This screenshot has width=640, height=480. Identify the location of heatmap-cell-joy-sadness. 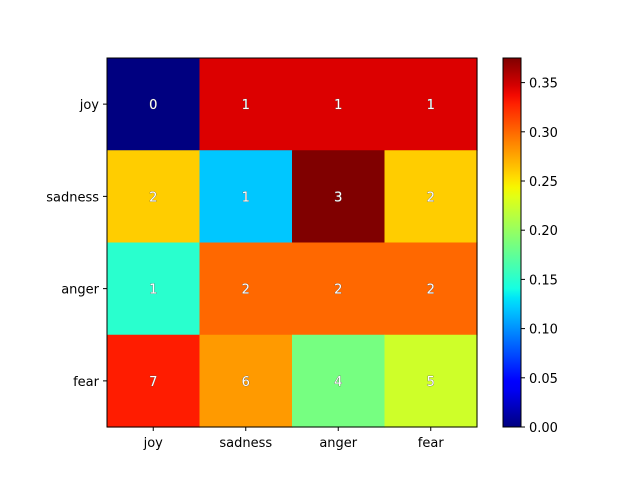
(246, 104).